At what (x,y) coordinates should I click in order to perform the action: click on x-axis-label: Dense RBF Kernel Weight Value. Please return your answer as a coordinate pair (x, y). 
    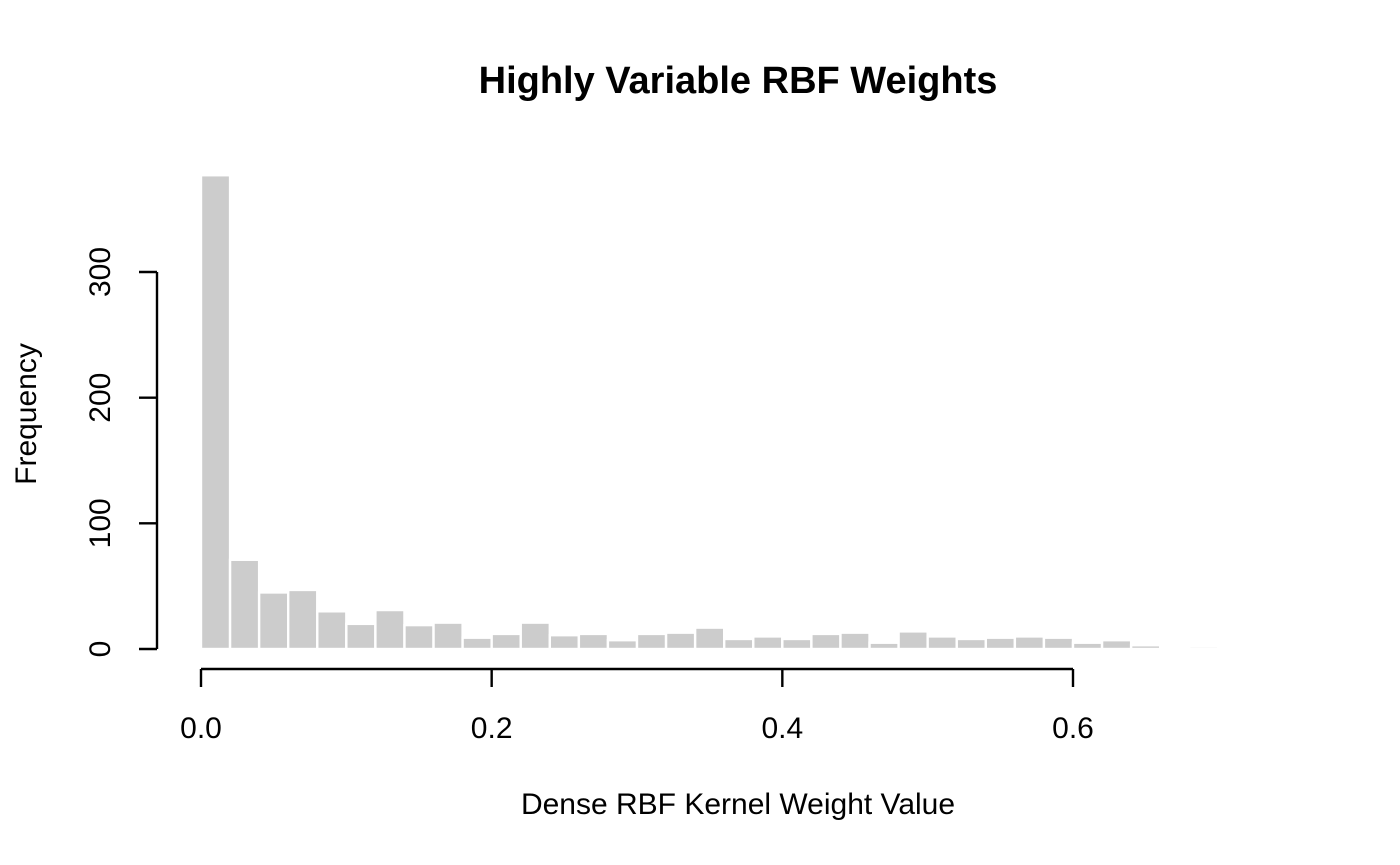
    Looking at the image, I should click on (738, 804).